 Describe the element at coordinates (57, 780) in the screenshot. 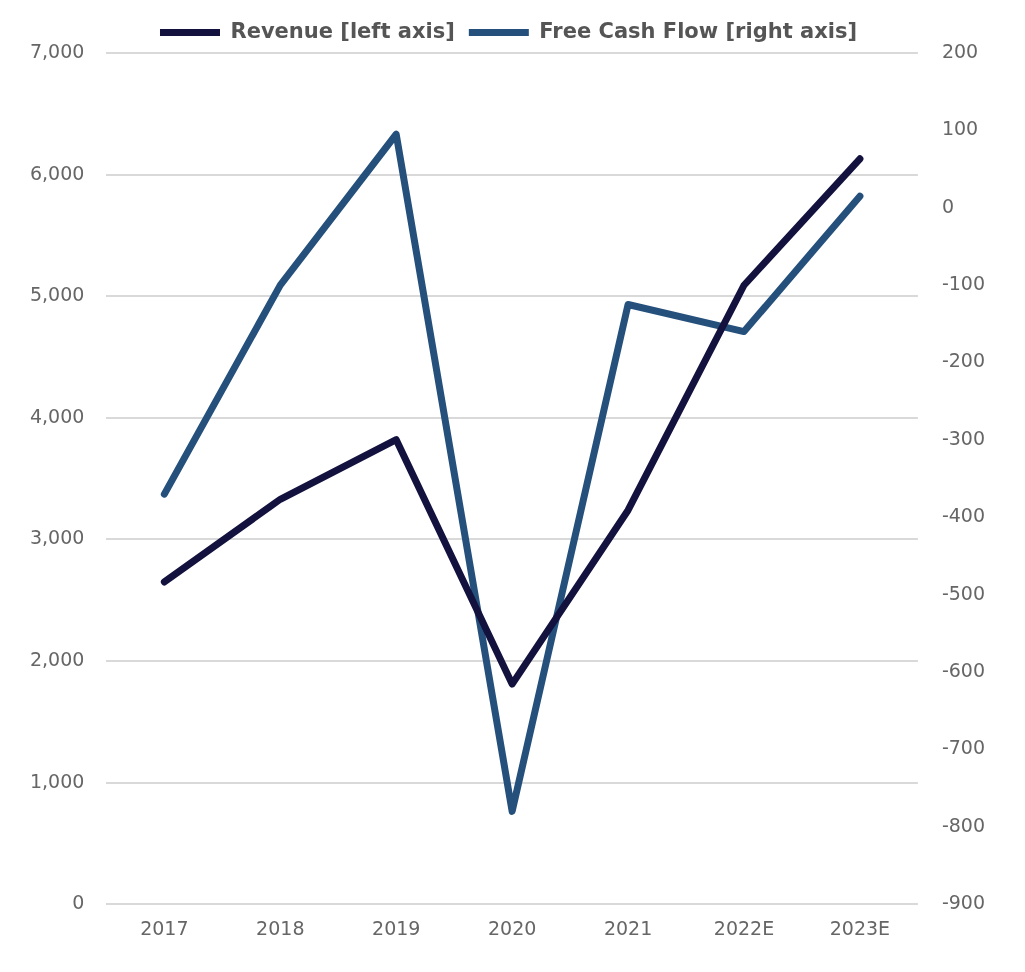

I see `y-tick-label: 1,000` at that location.